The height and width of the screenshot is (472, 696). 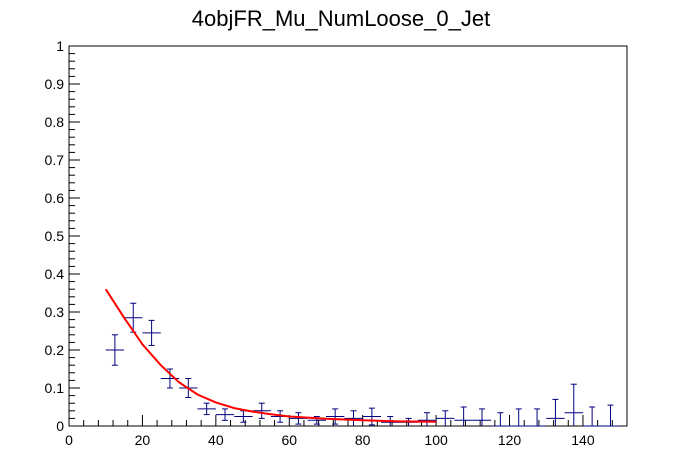 I want to click on chart-title: 4objFR_Mu_NumLoose_0_Jet, so click(x=341, y=18).